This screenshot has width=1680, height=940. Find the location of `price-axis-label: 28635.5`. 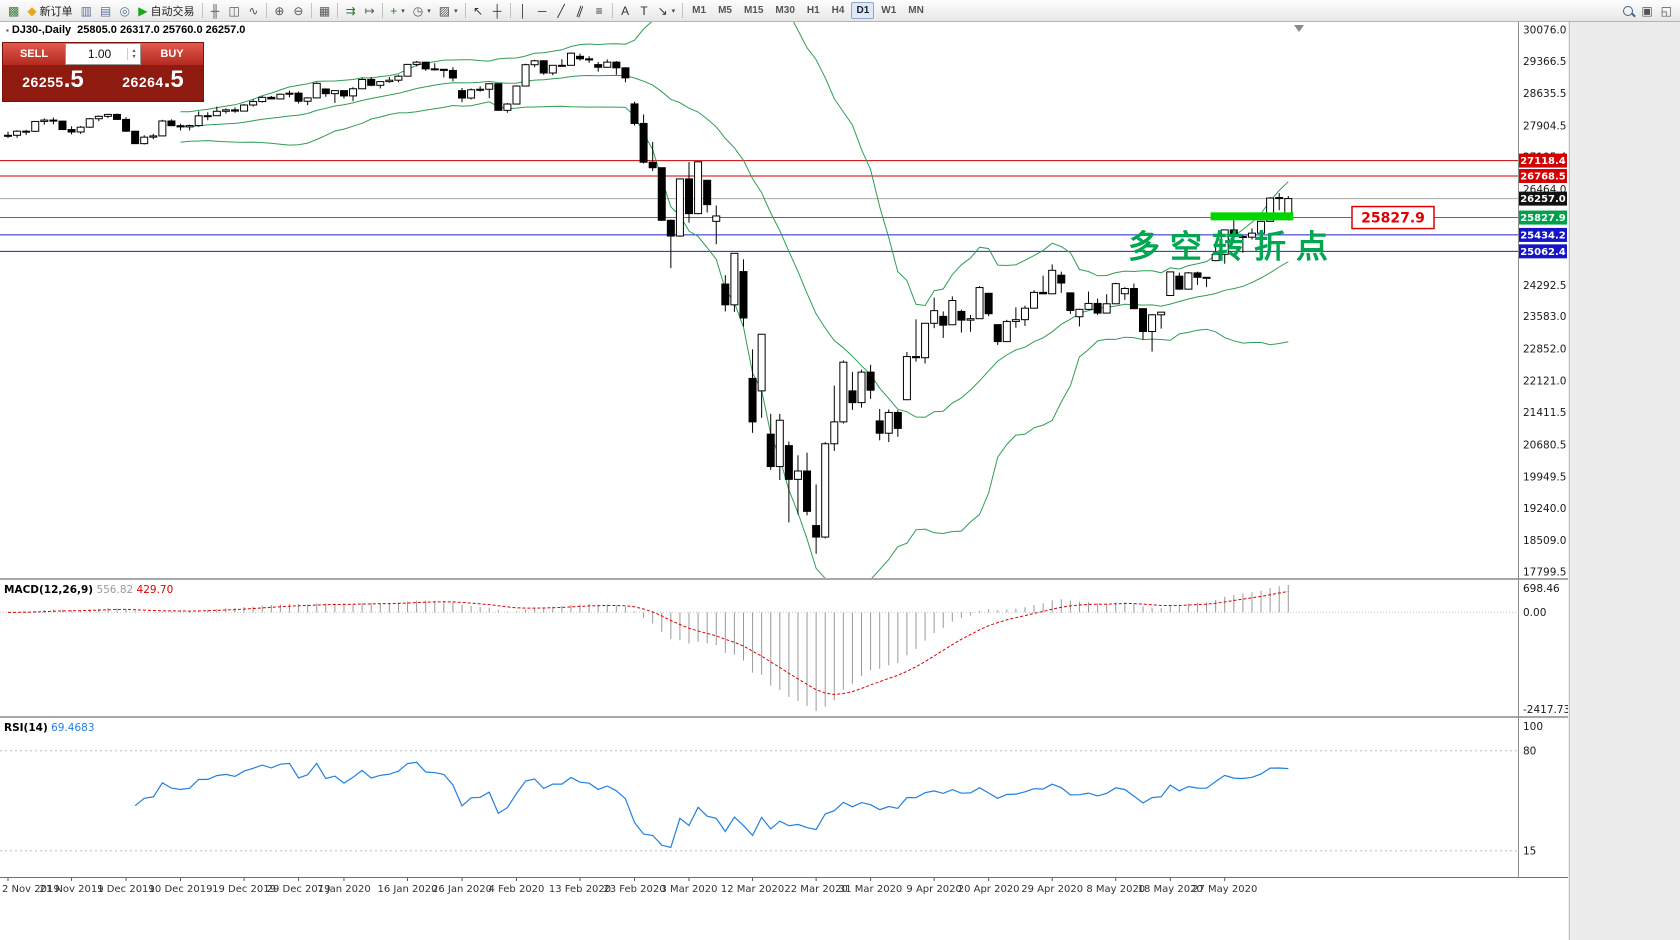

price-axis-label: 28635.5 is located at coordinates (1544, 94).